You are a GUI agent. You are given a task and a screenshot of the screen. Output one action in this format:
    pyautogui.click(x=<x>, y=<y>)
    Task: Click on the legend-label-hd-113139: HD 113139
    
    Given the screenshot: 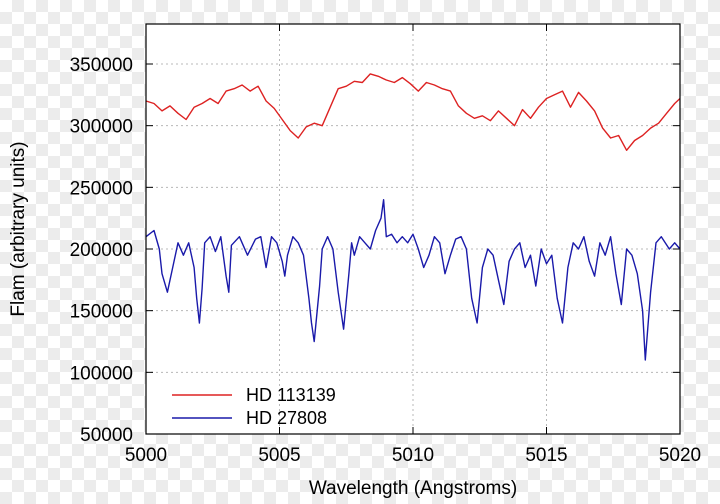 What is the action you would take?
    pyautogui.click(x=291, y=395)
    